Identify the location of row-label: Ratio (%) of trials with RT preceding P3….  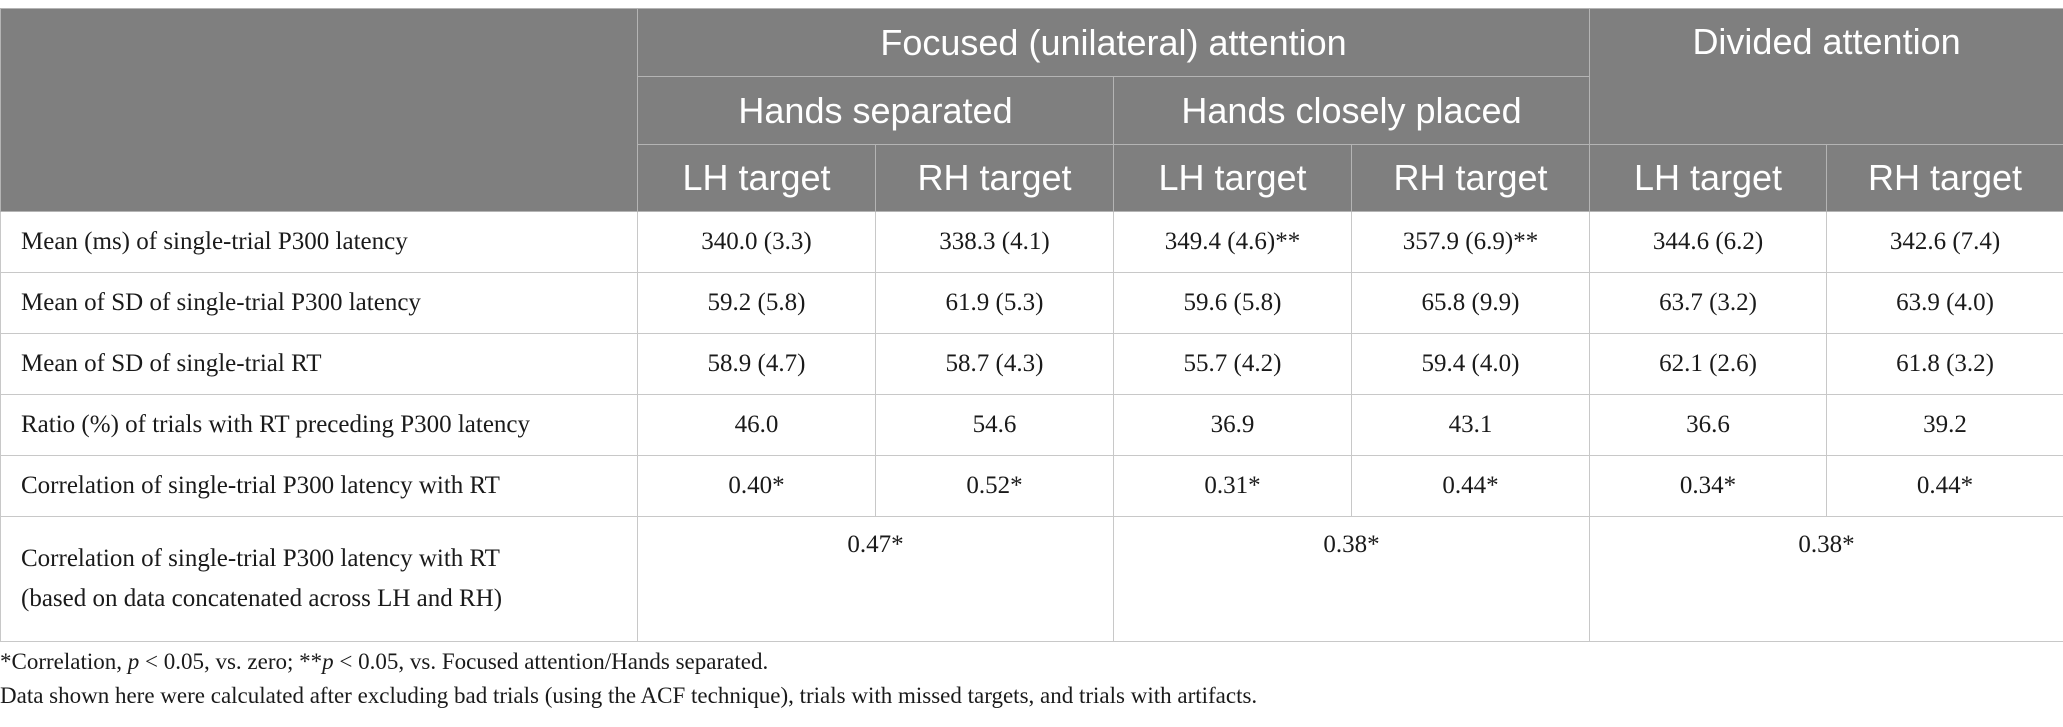
(319, 425).